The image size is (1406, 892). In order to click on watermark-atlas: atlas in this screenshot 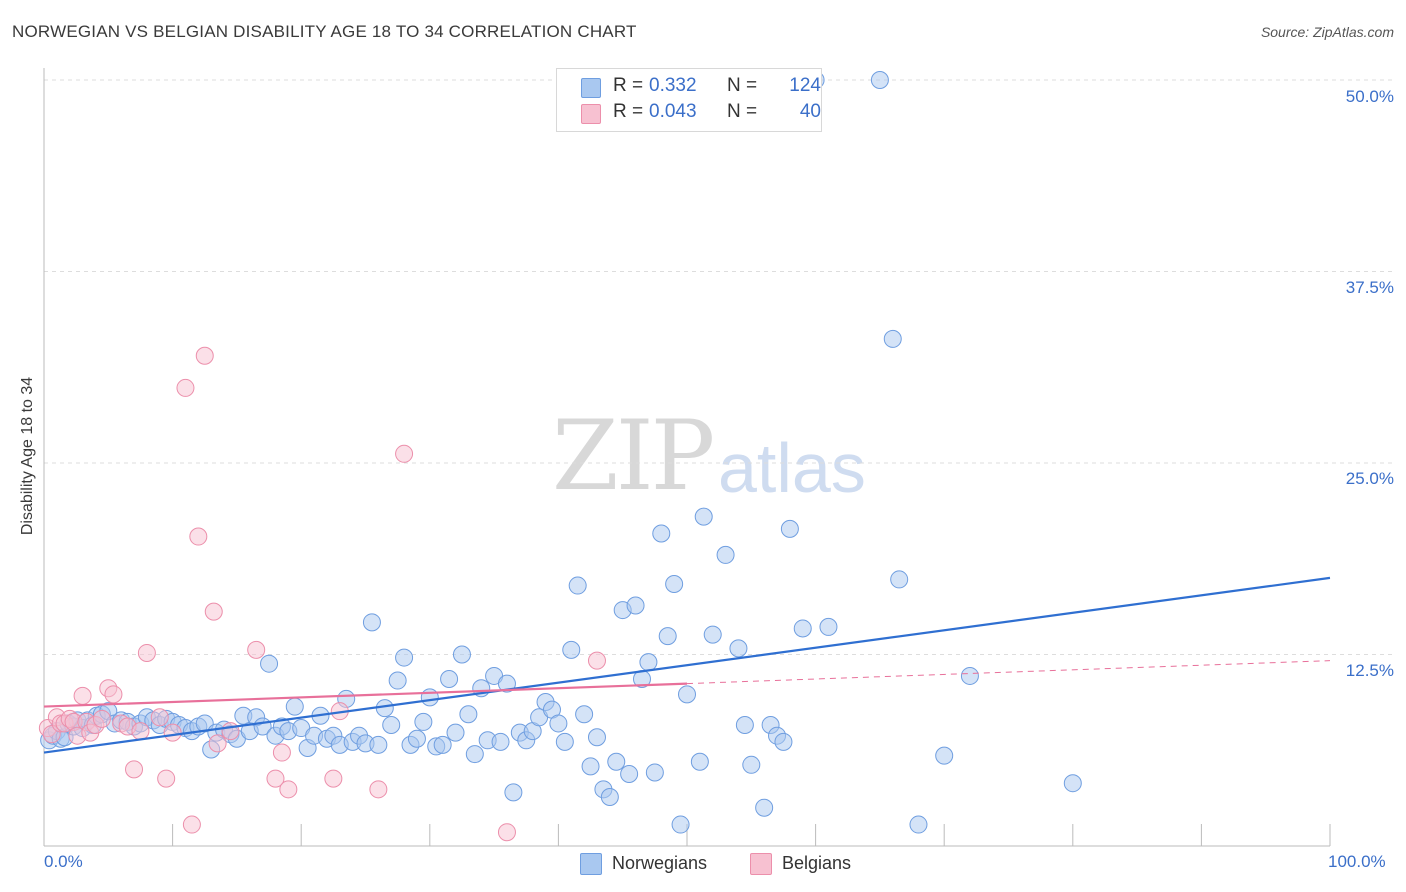, I will do `click(792, 468)`.